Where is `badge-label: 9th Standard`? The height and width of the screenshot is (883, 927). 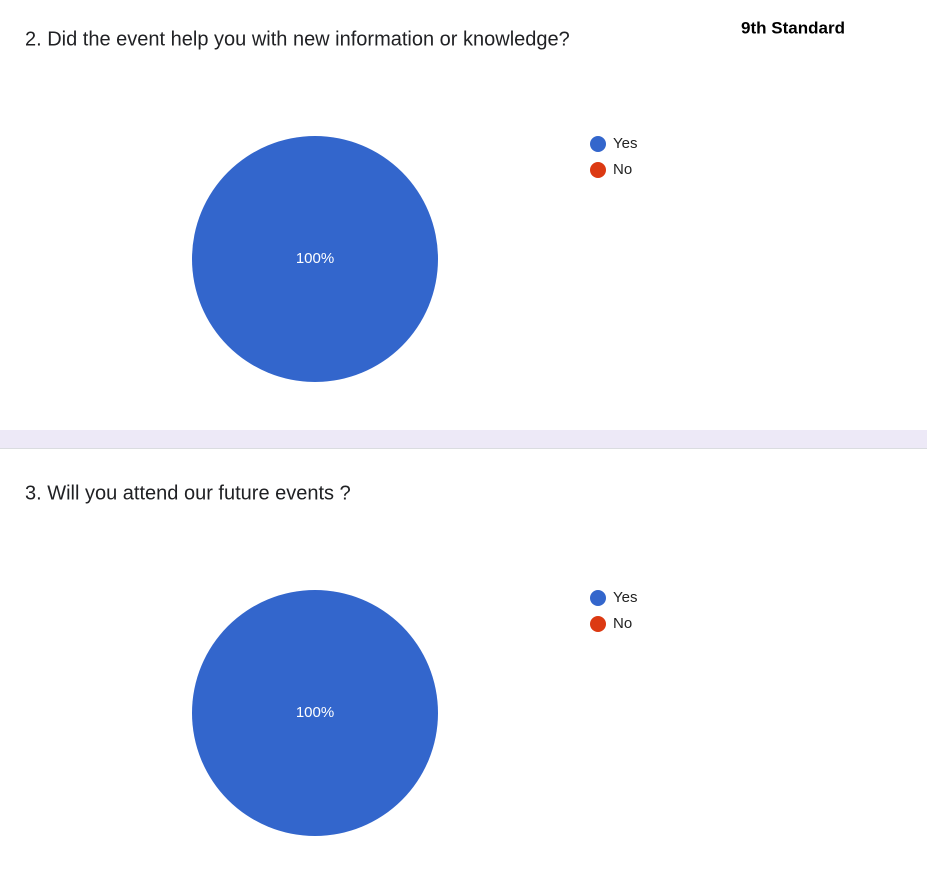
badge-label: 9th Standard is located at coordinates (793, 27).